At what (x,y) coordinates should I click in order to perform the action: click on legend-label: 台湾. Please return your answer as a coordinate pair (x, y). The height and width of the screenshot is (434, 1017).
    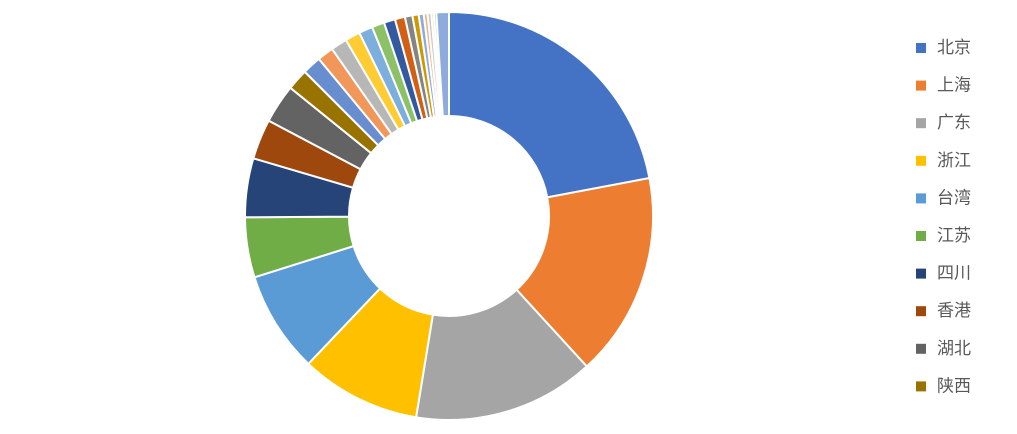
    Looking at the image, I should click on (954, 198).